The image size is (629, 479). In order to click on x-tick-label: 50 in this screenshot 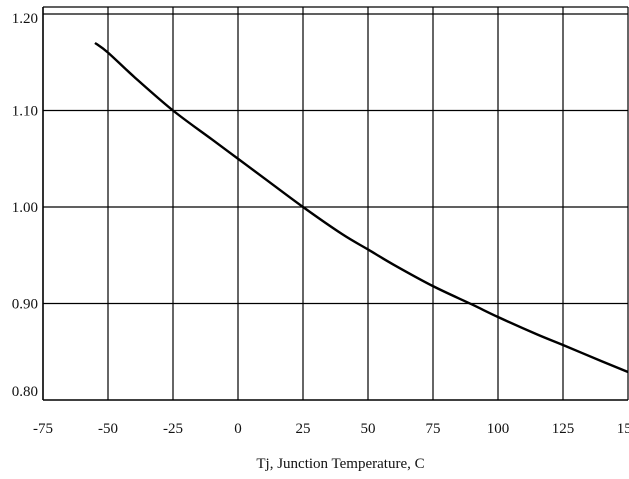, I will do `click(368, 429)`.